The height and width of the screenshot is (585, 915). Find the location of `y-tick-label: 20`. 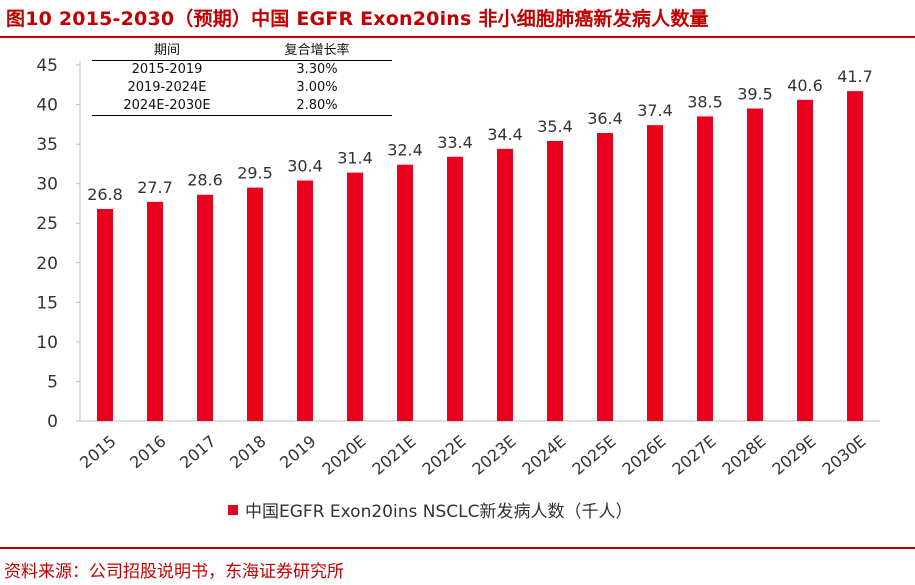

y-tick-label: 20 is located at coordinates (47, 264).